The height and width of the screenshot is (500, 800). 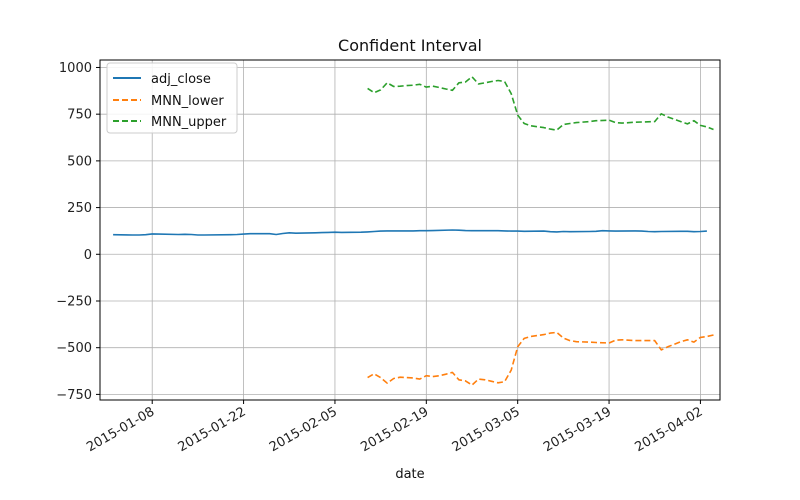 What do you see at coordinates (409, 474) in the screenshot?
I see `x-axis-label: date` at bounding box center [409, 474].